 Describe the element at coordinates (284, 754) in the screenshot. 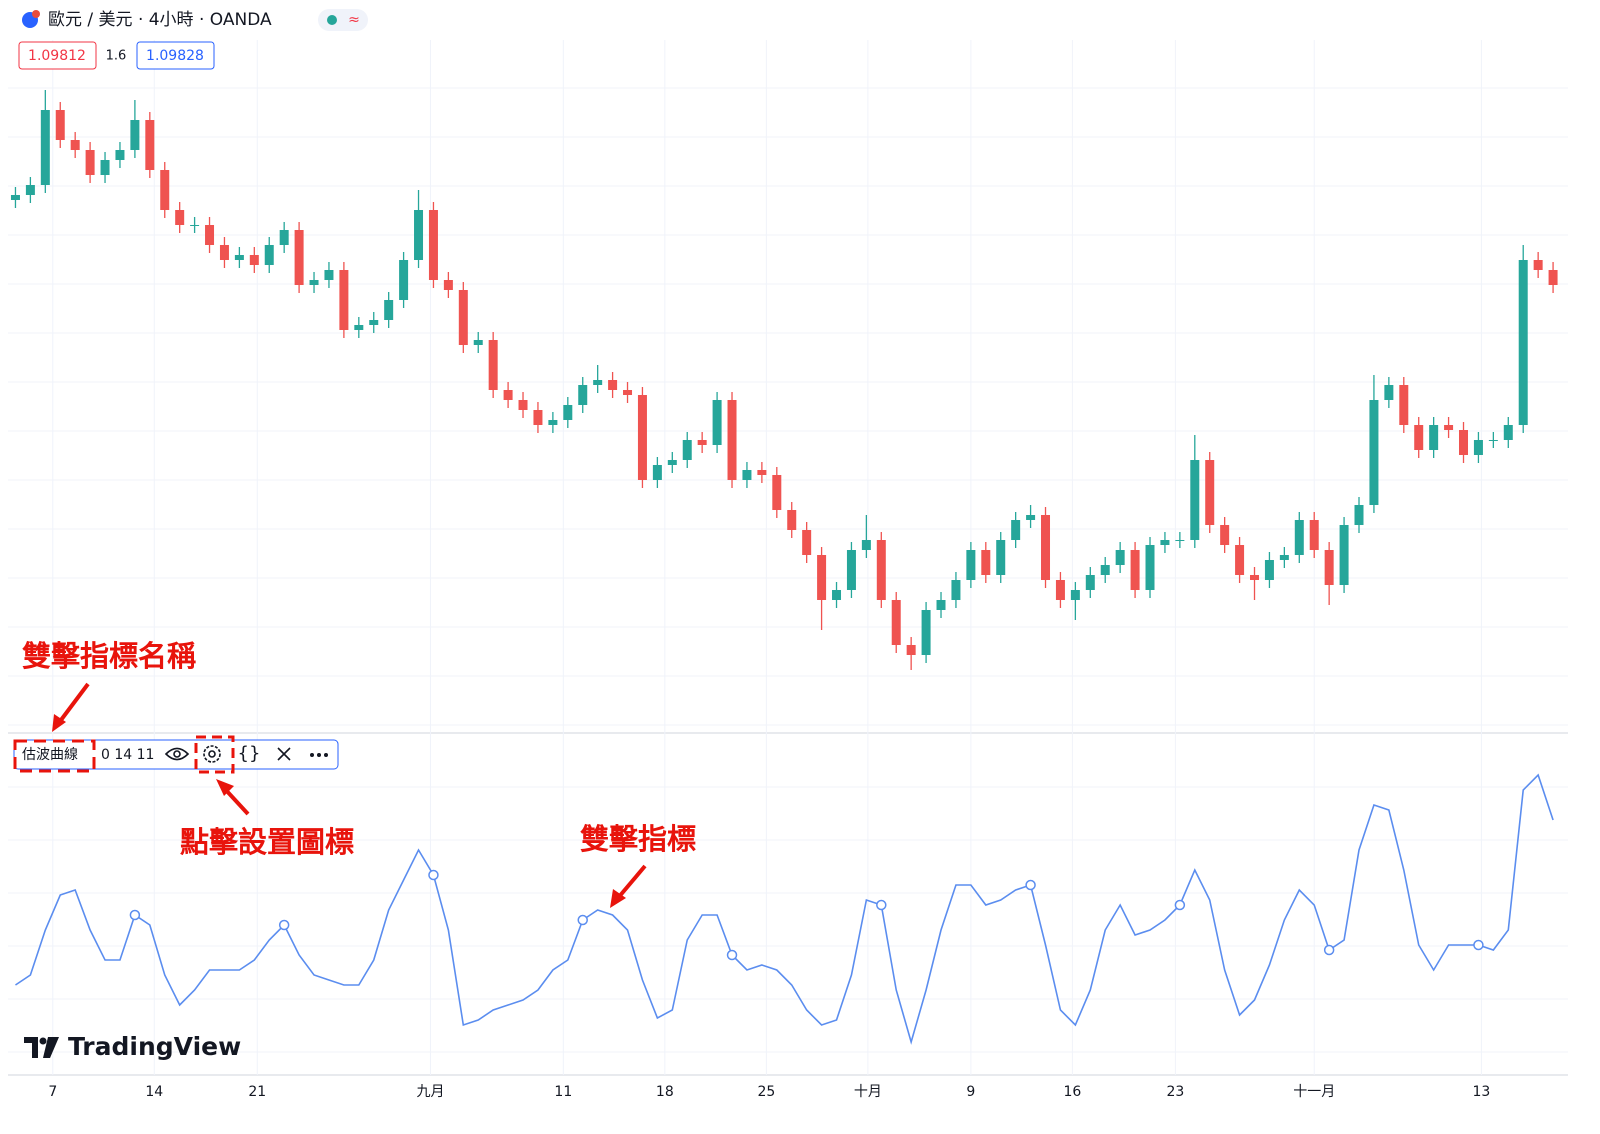

I see `remove-icon` at that location.